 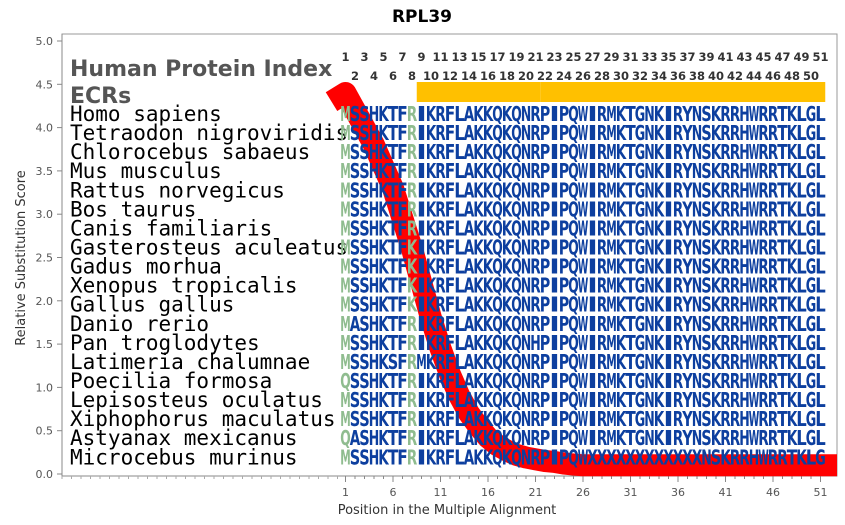 What do you see at coordinates (393, 492) in the screenshot?
I see `x-tick-label: 6` at bounding box center [393, 492].